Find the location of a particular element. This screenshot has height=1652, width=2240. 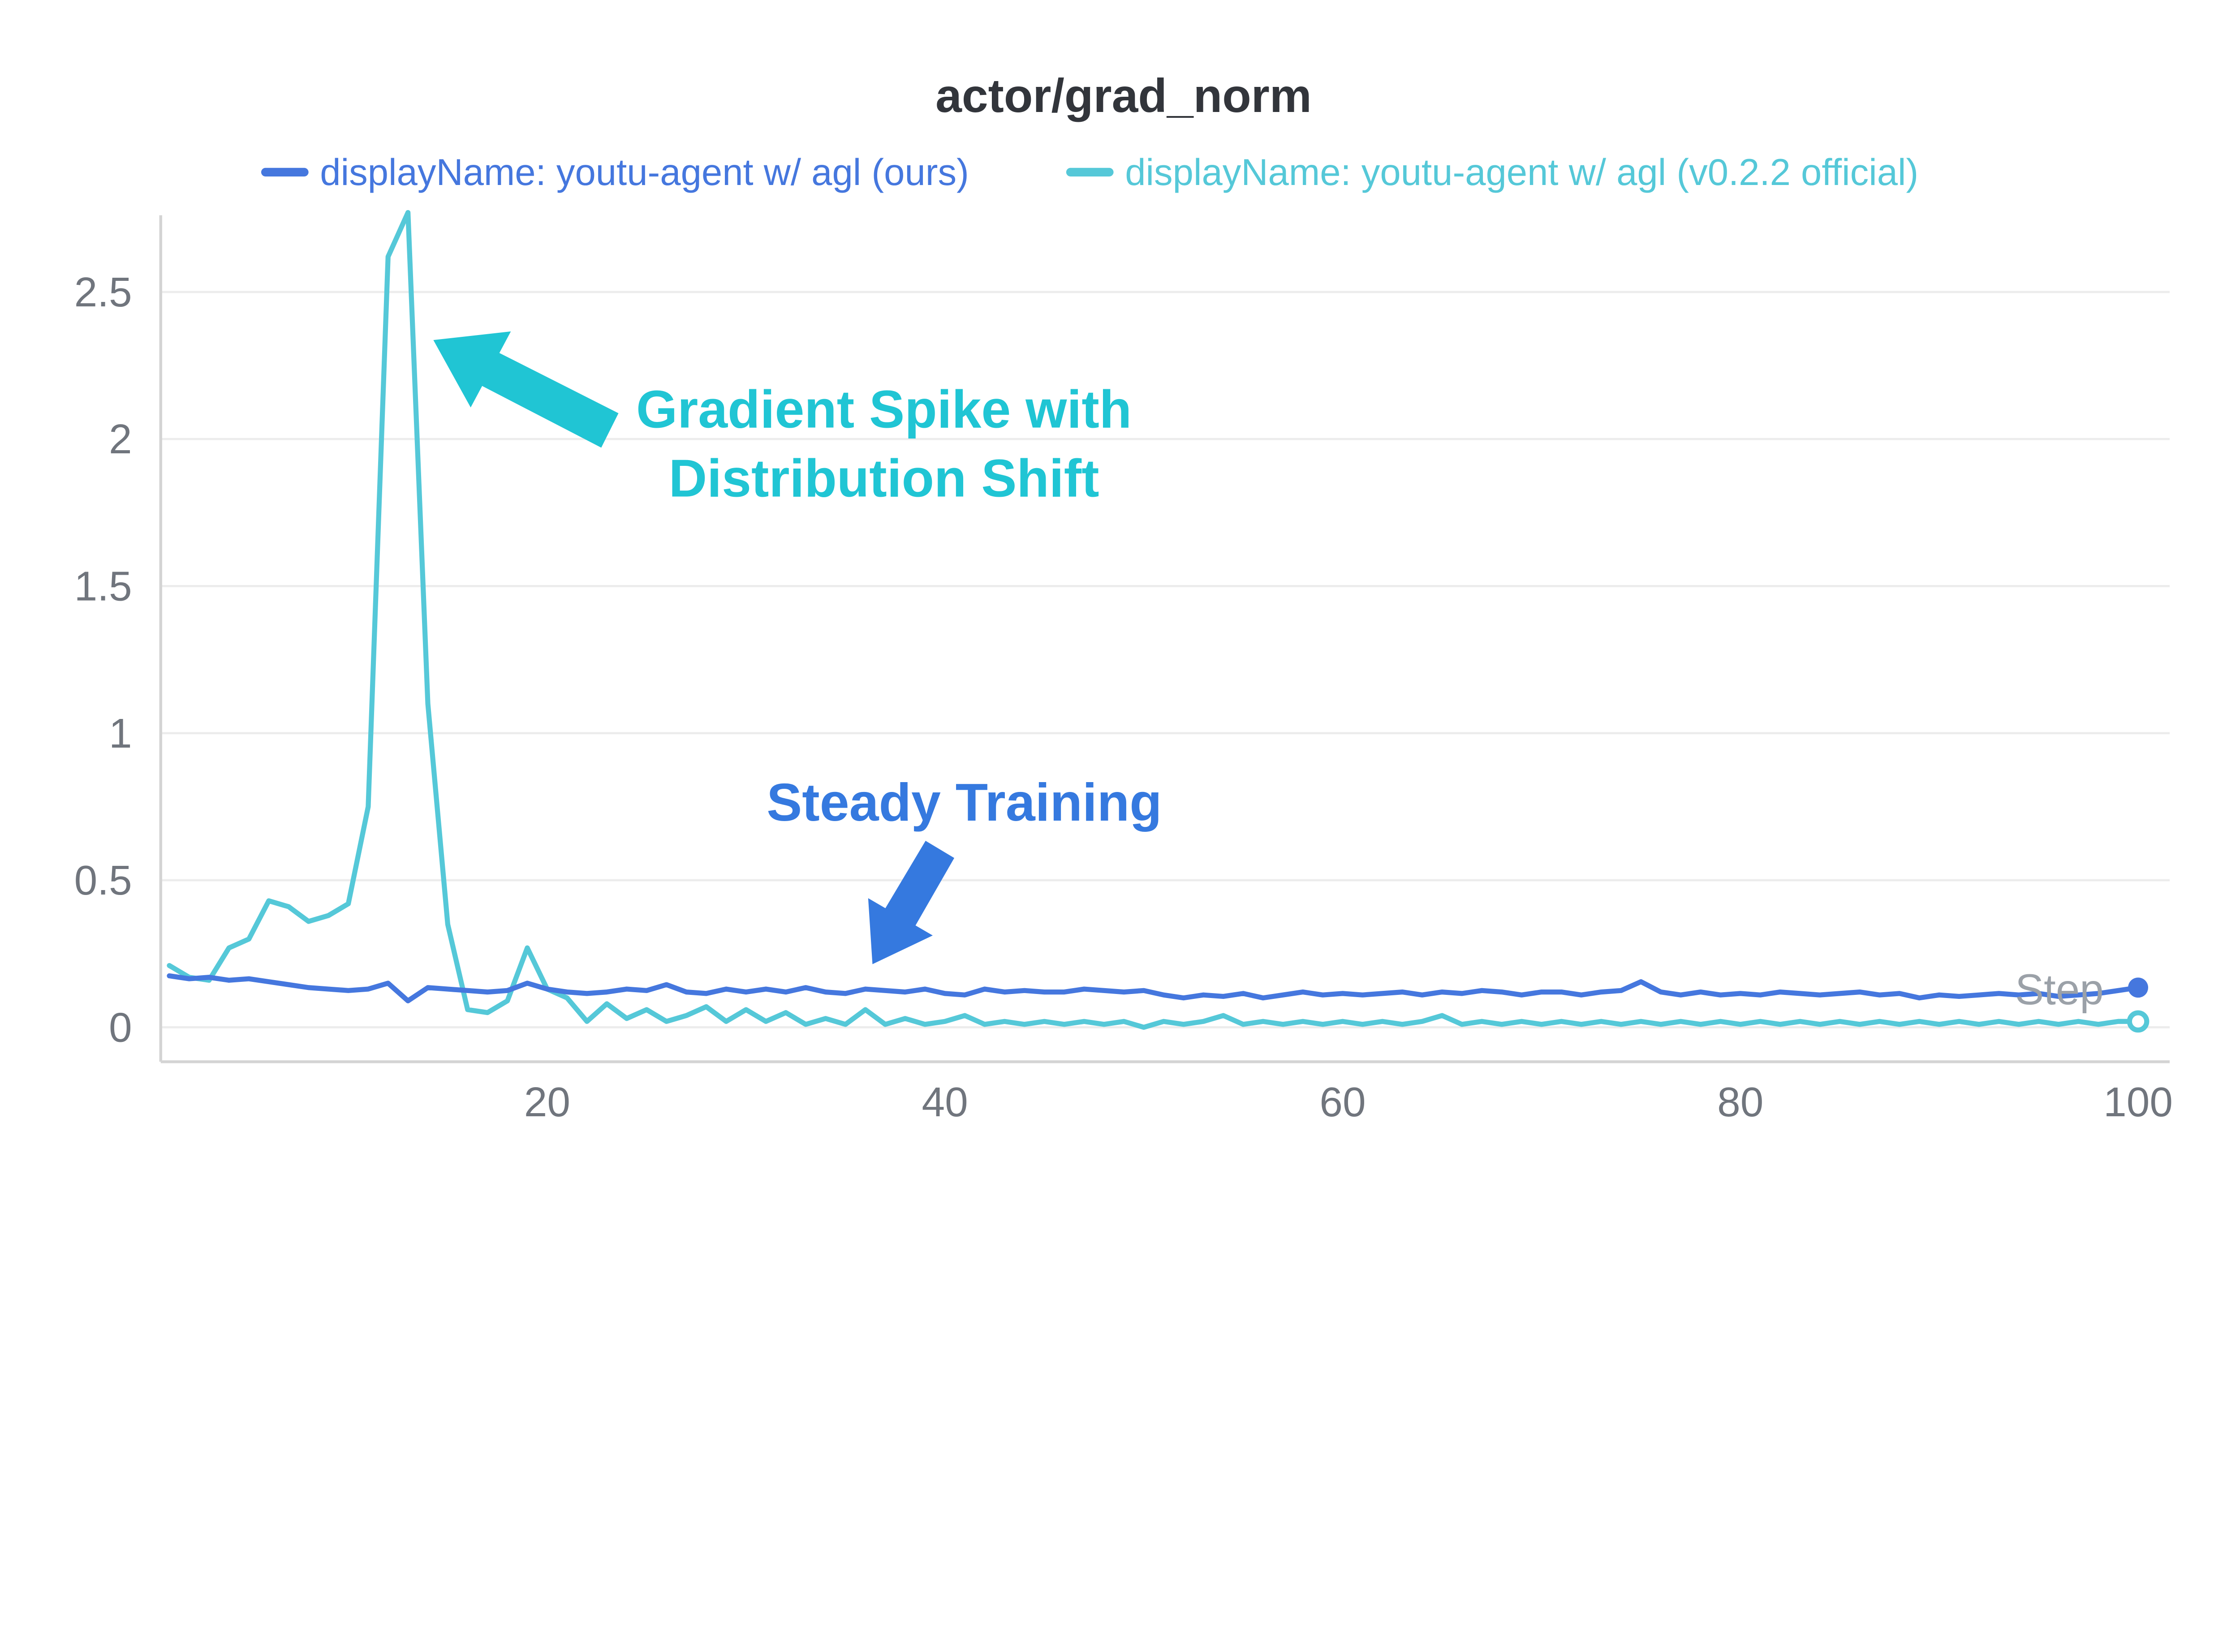

steady-arrow-icon is located at coordinates (912, 902).